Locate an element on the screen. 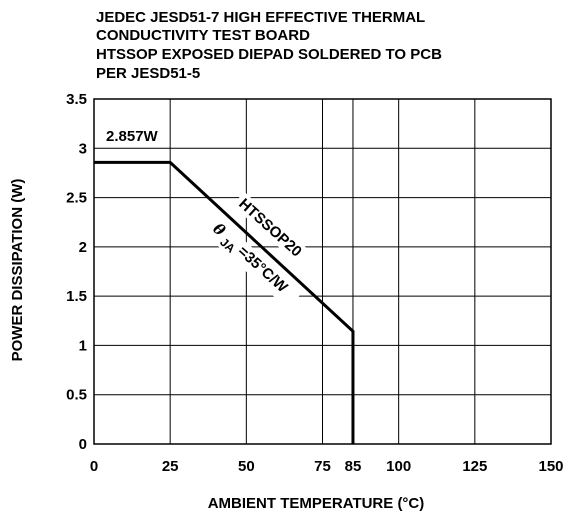 The height and width of the screenshot is (514, 580). y-axis-label: POWER DISSIPATION (W) is located at coordinates (17, 270).